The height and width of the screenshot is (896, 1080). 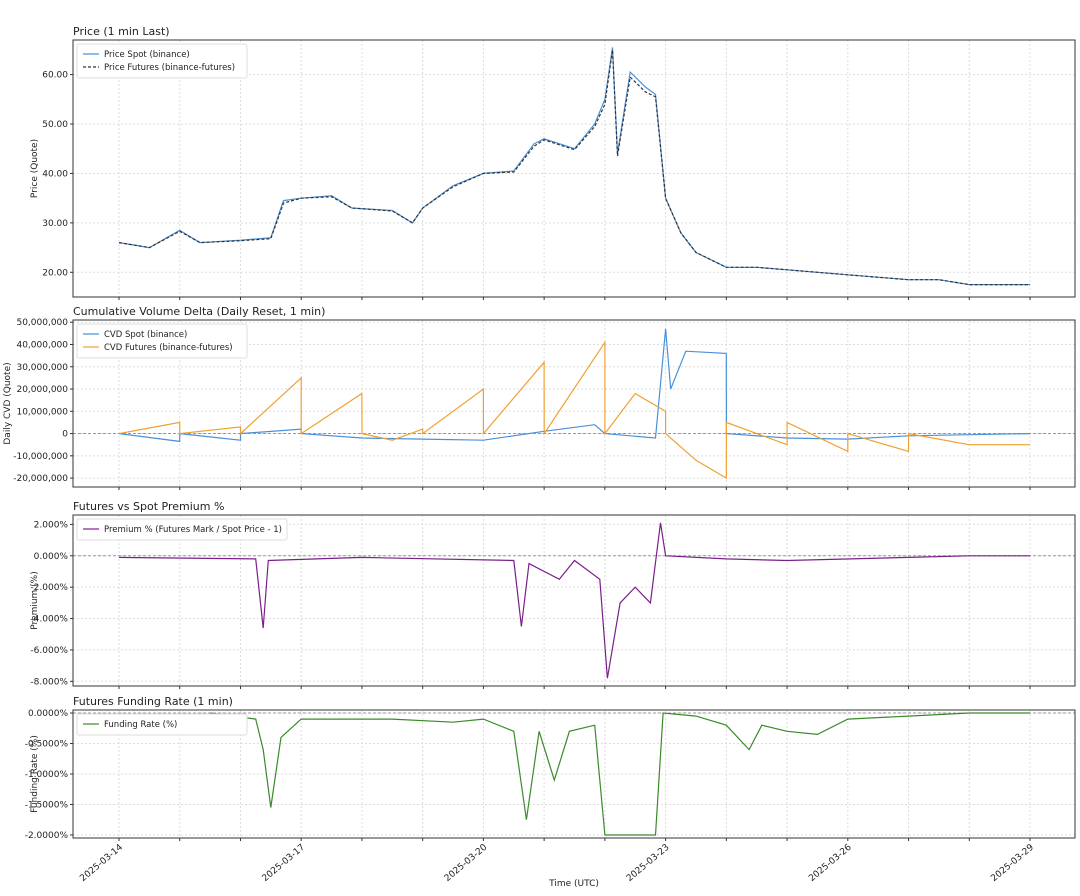 What do you see at coordinates (51, 557) in the screenshot?
I see `y-tick-label: 0.000%` at bounding box center [51, 557].